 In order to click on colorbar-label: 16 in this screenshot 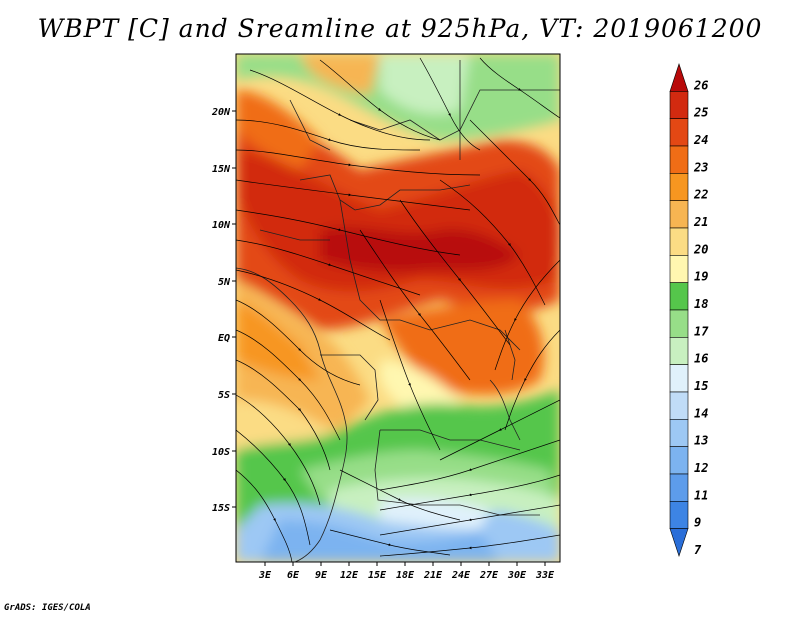, I will do `click(701, 359)`.